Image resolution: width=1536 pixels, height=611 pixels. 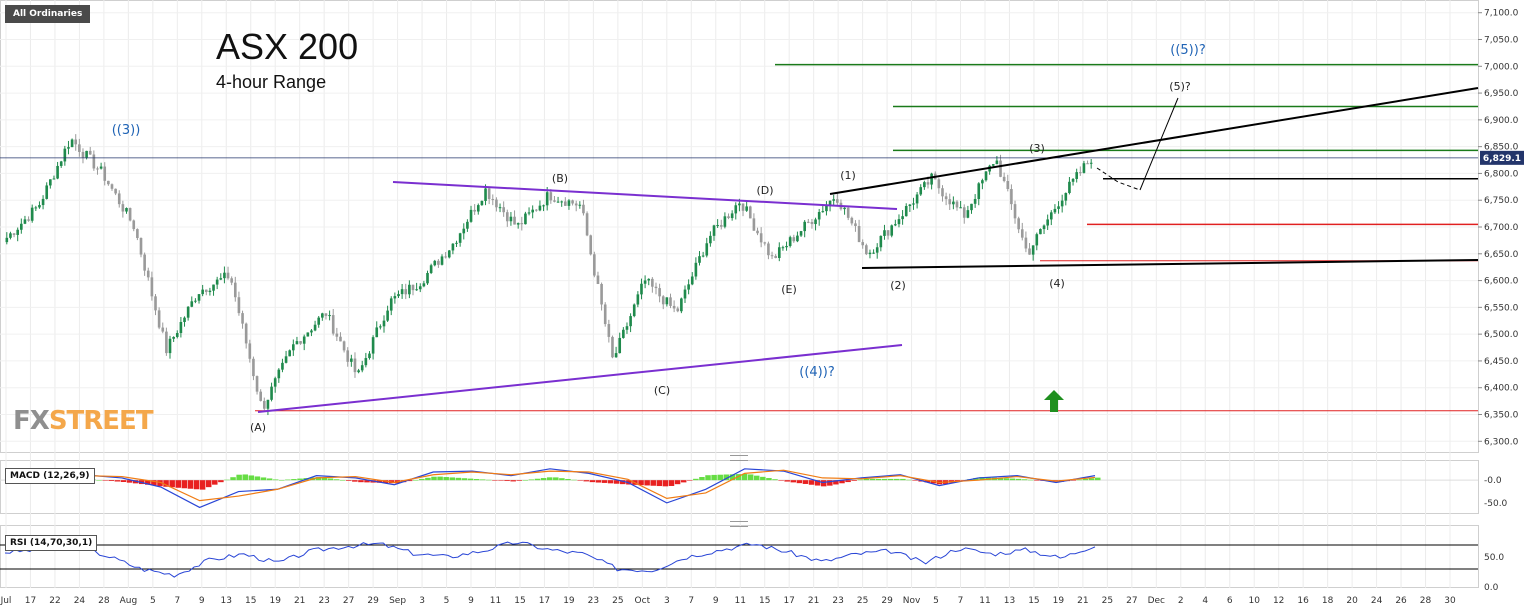 I want to click on wave-label: ((5))?, so click(x=1187, y=50).